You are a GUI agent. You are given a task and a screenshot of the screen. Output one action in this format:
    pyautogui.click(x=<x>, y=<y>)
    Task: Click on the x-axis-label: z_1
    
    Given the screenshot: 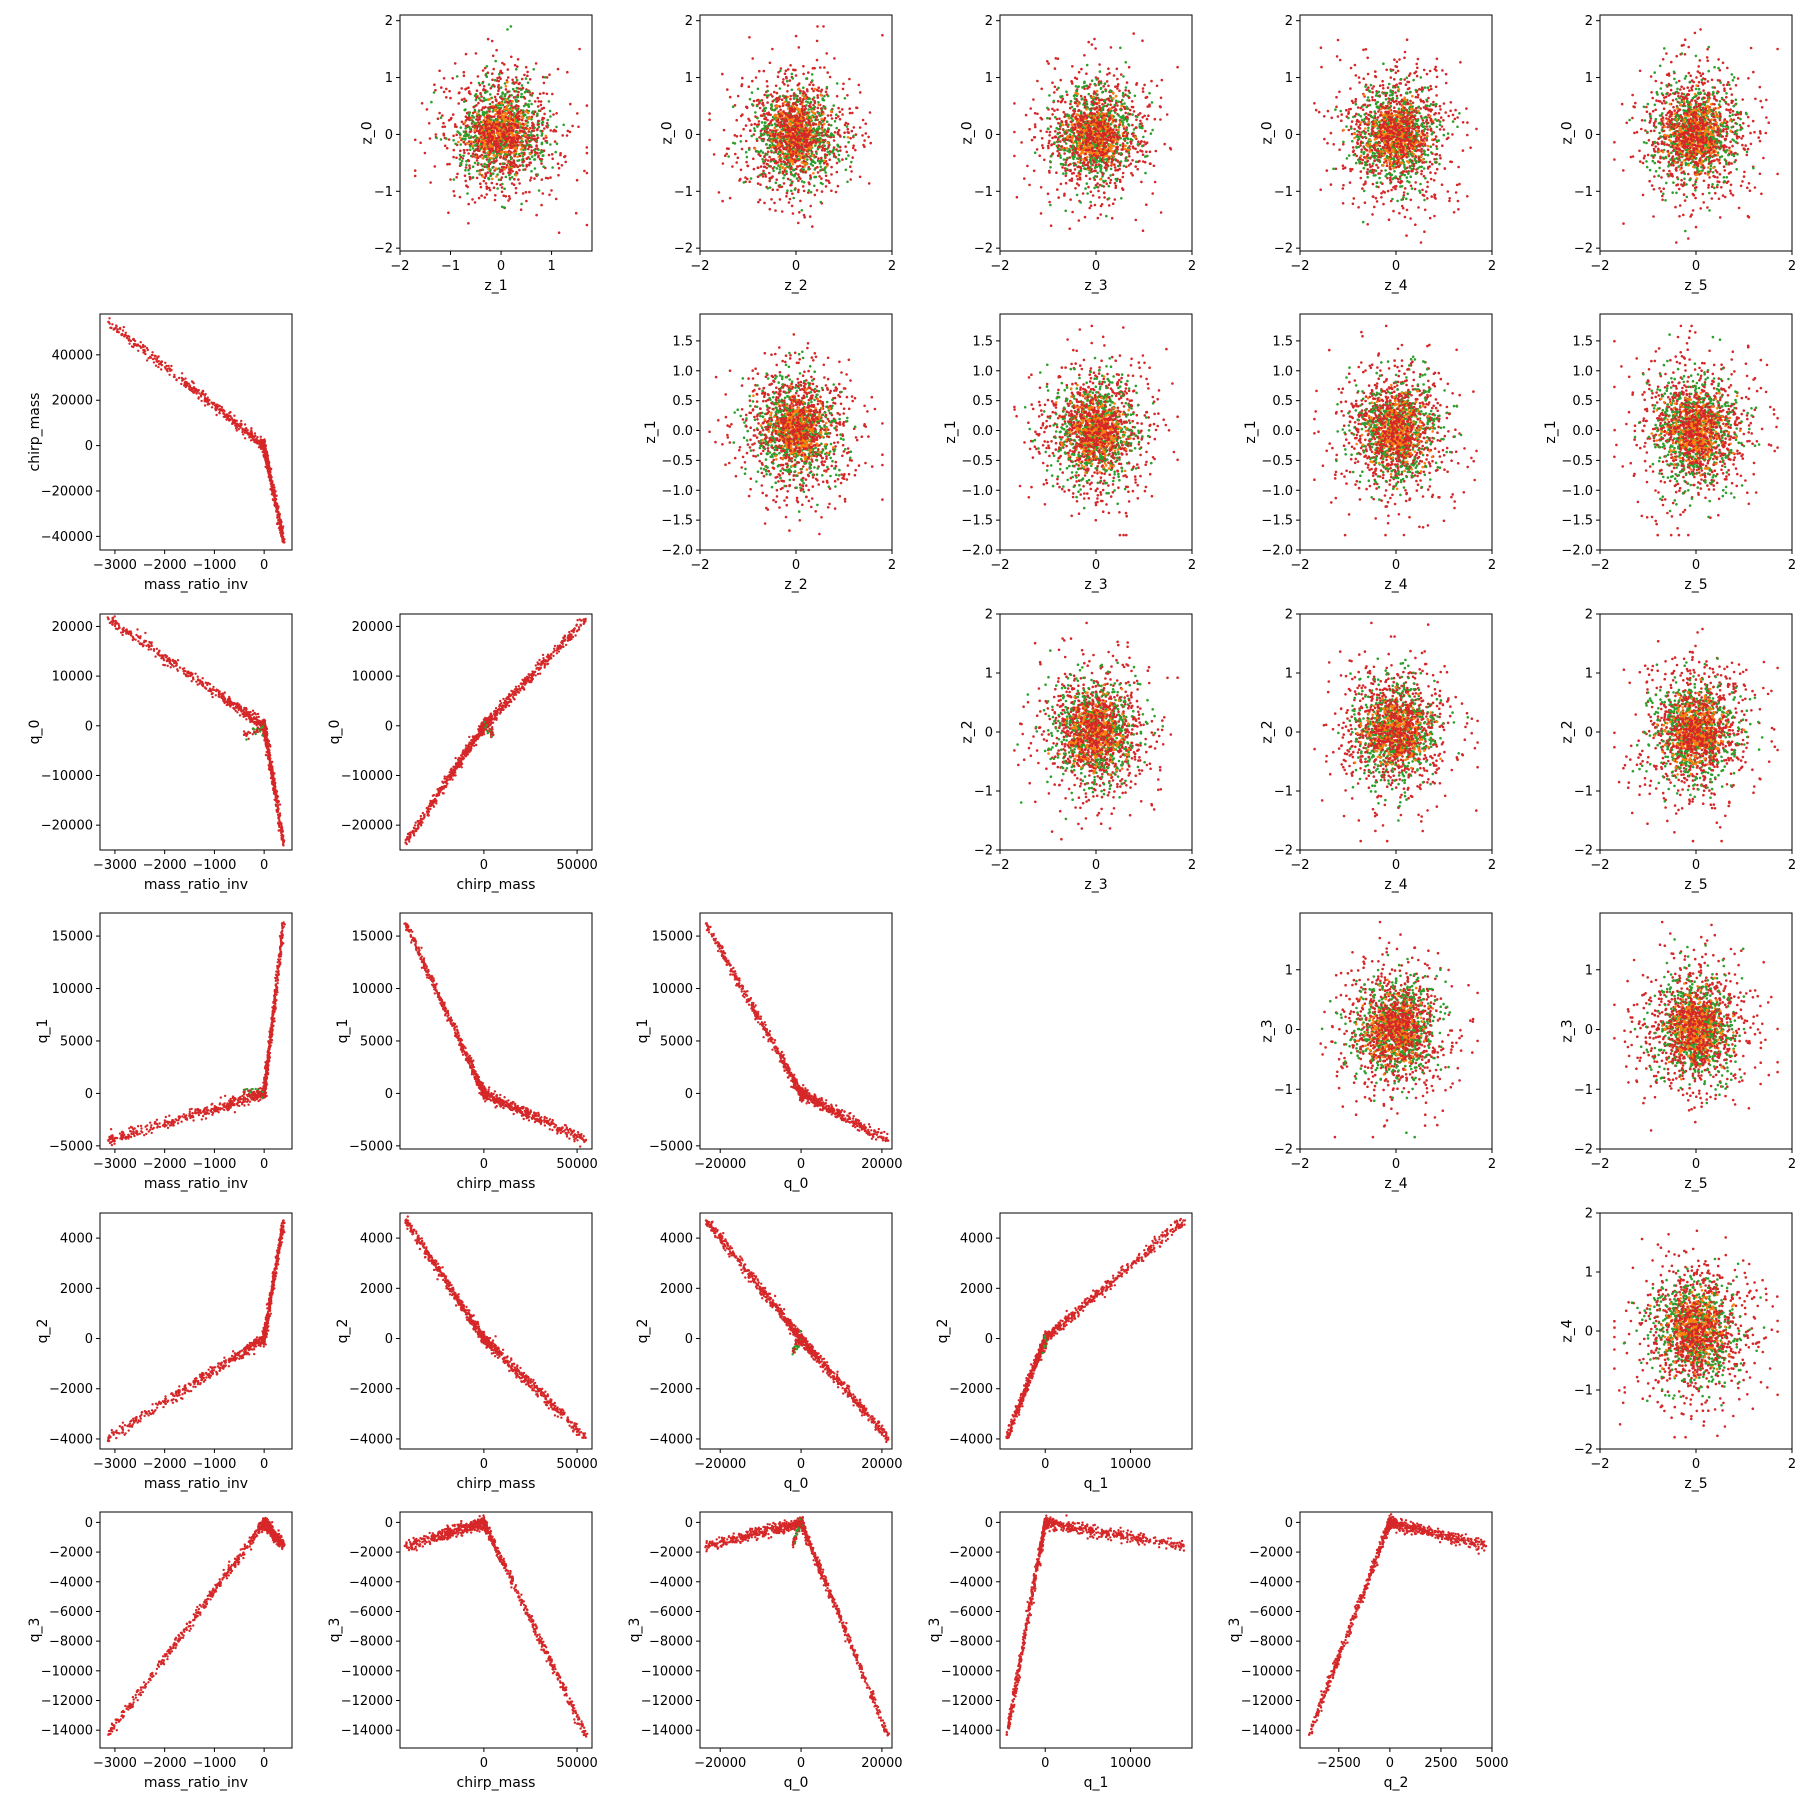 What is the action you would take?
    pyautogui.click(x=495, y=286)
    